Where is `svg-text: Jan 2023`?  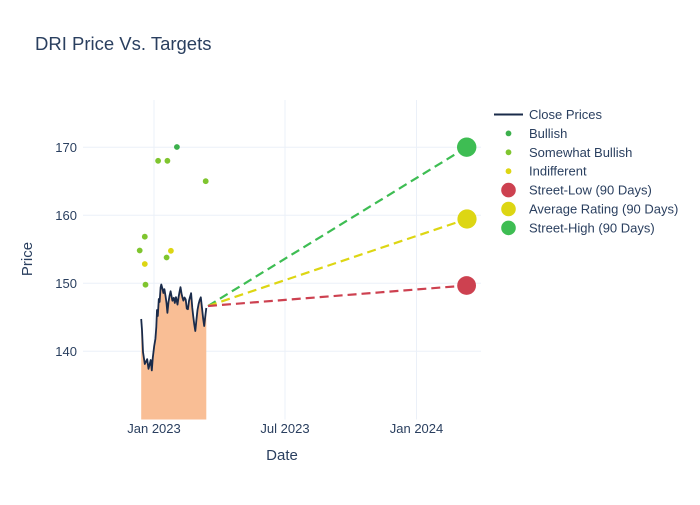
svg-text: Jan 2023 is located at coordinates (154, 428).